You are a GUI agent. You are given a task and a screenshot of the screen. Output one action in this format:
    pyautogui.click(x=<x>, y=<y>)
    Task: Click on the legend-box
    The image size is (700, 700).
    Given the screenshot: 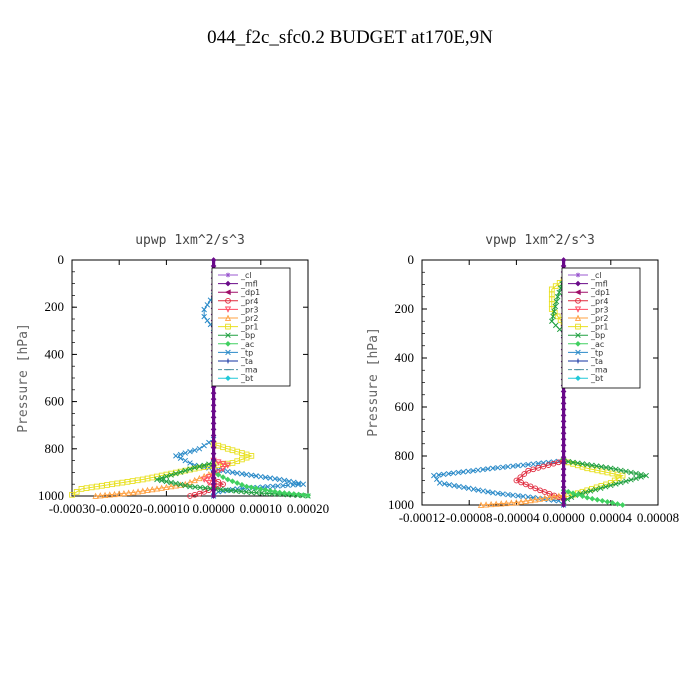 What is the action you would take?
    pyautogui.click(x=601, y=328)
    